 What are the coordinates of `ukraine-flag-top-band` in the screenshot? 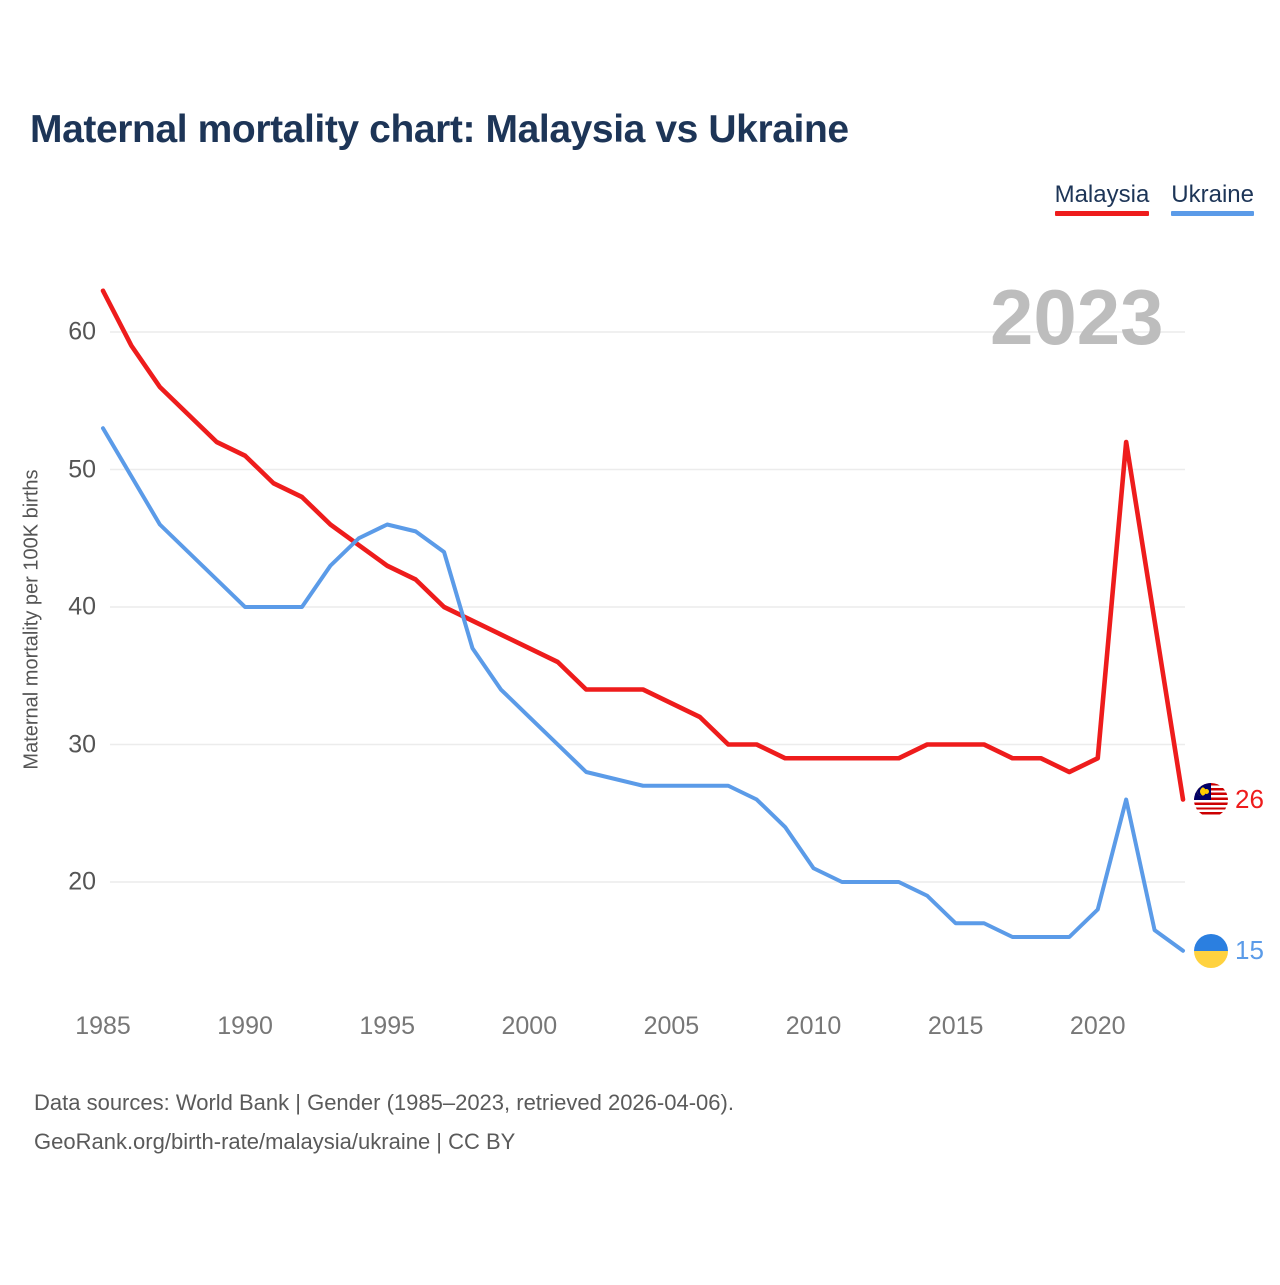 It's located at (1211, 942).